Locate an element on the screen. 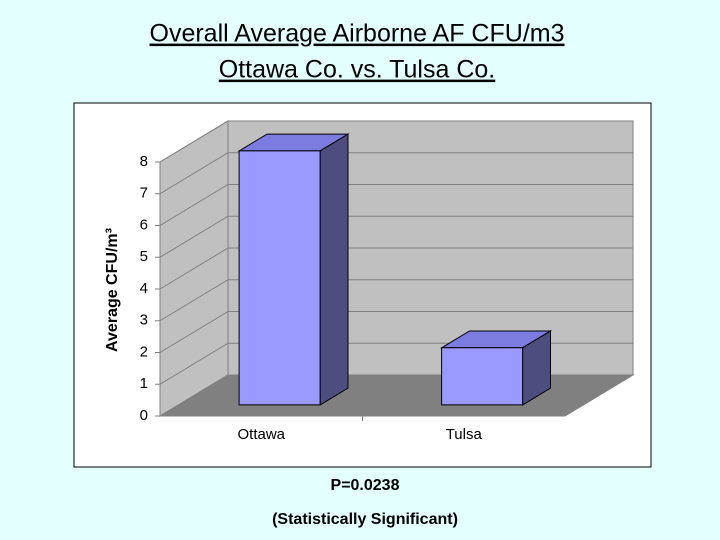 Image resolution: width=720 pixels, height=540 pixels. y-tick-label: 0 is located at coordinates (144, 415).